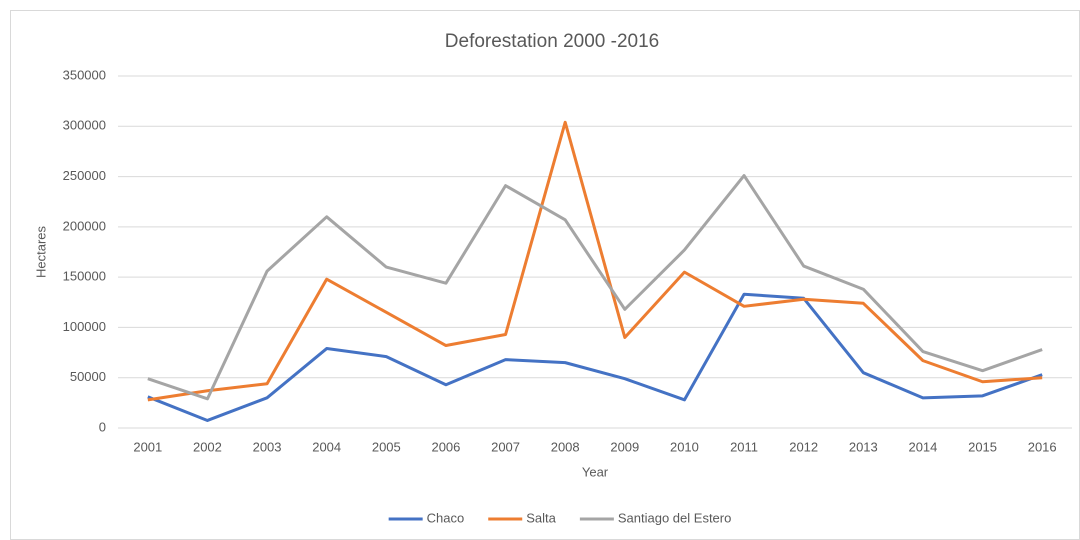 Image resolution: width=1080 pixels, height=540 pixels. What do you see at coordinates (102, 426) in the screenshot?
I see `y-tick-label: 0` at bounding box center [102, 426].